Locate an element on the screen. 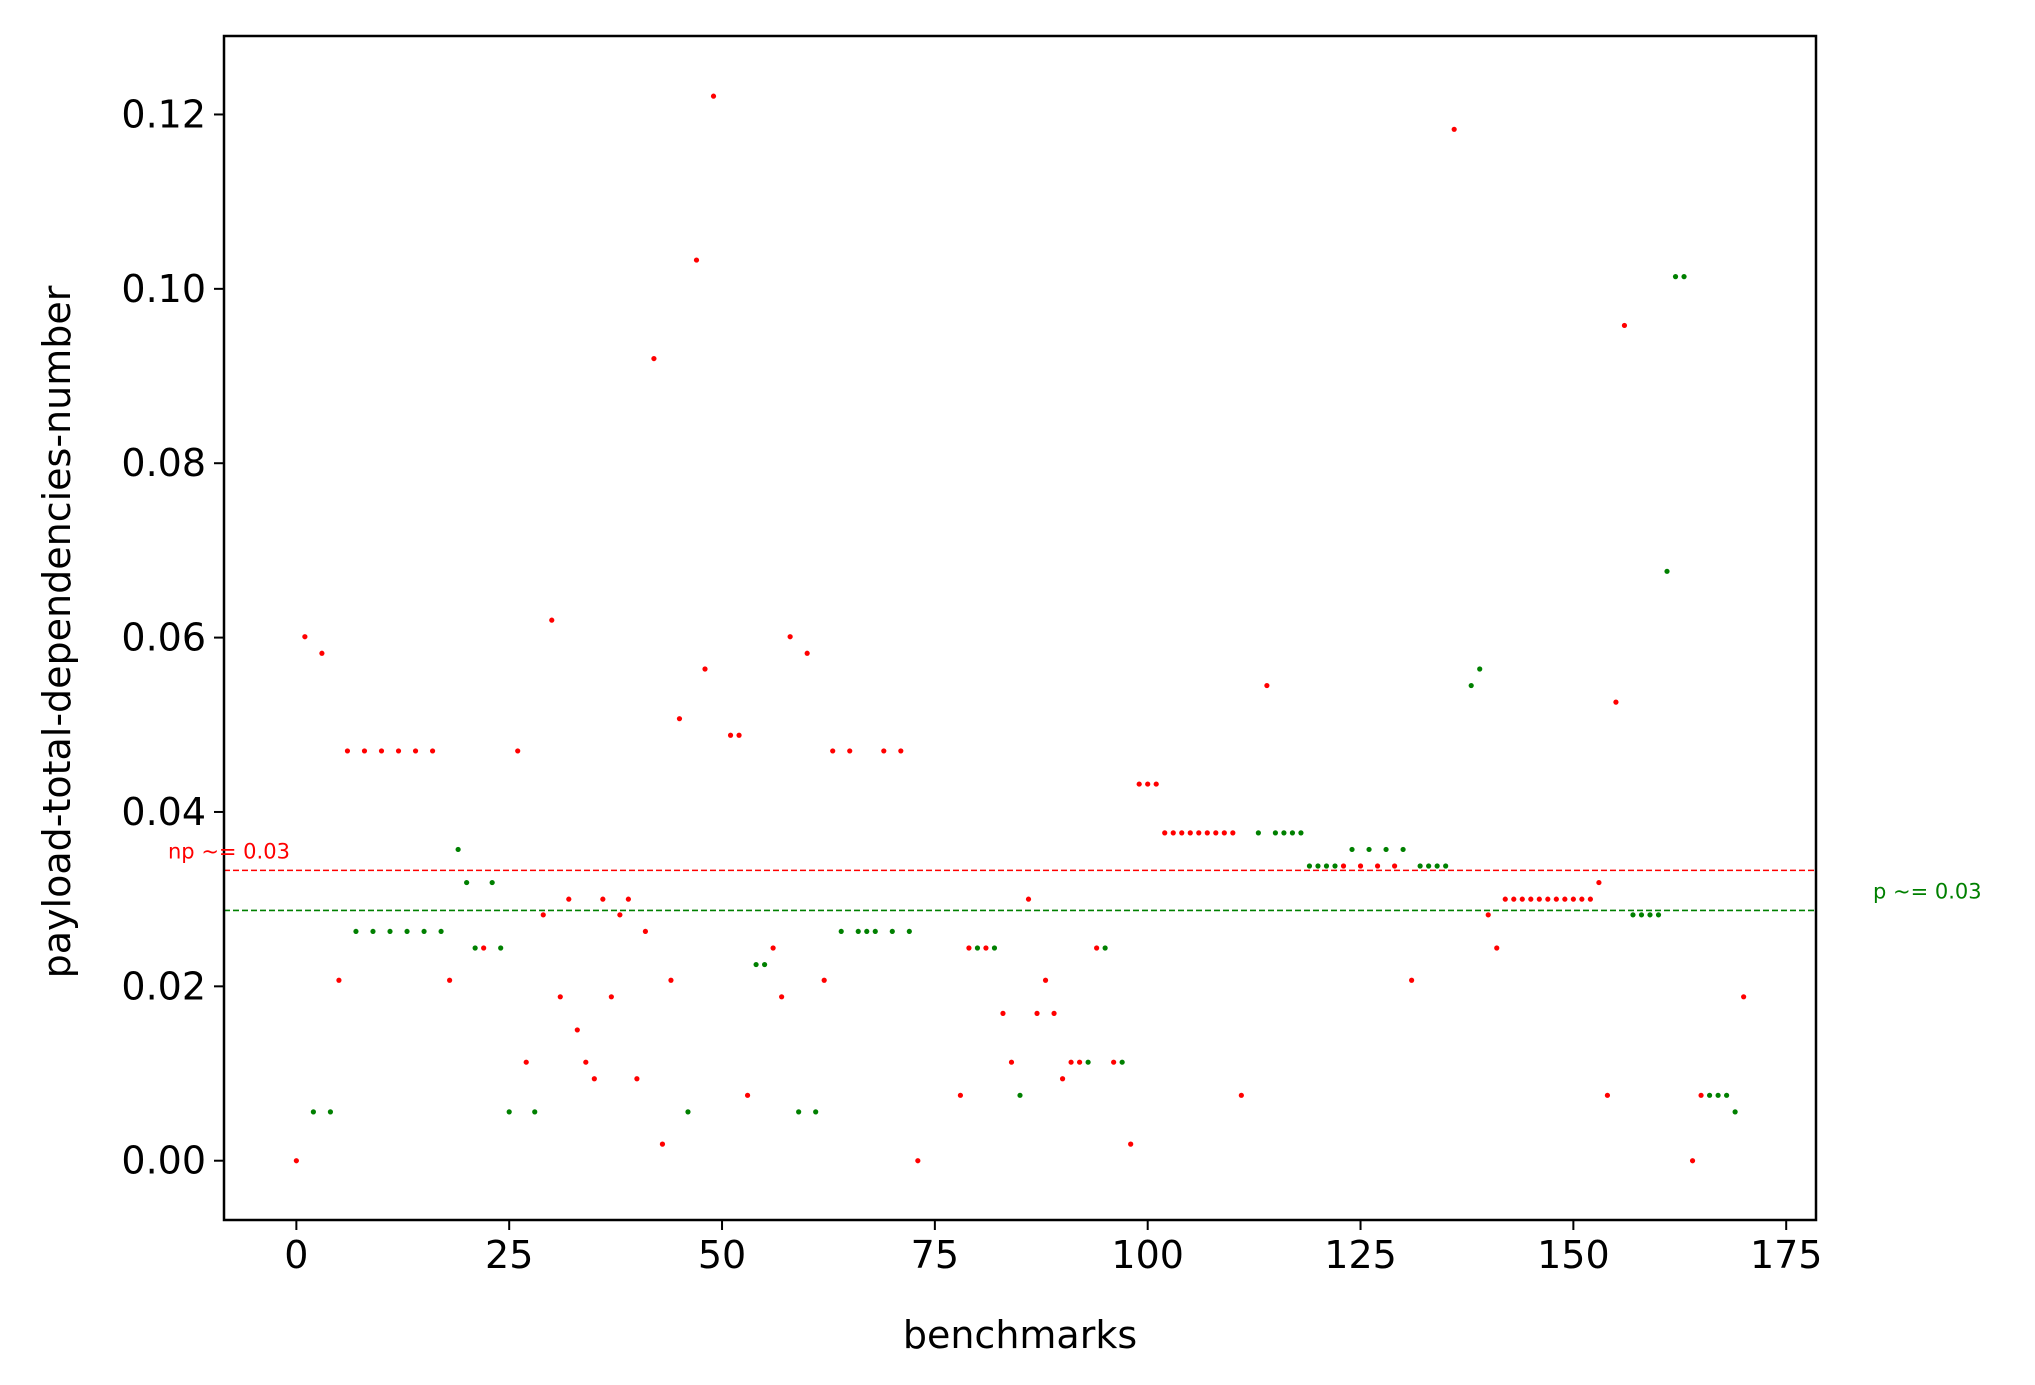 This screenshot has width=2035, height=1385. x-tick-label: 75 is located at coordinates (935, 1255).